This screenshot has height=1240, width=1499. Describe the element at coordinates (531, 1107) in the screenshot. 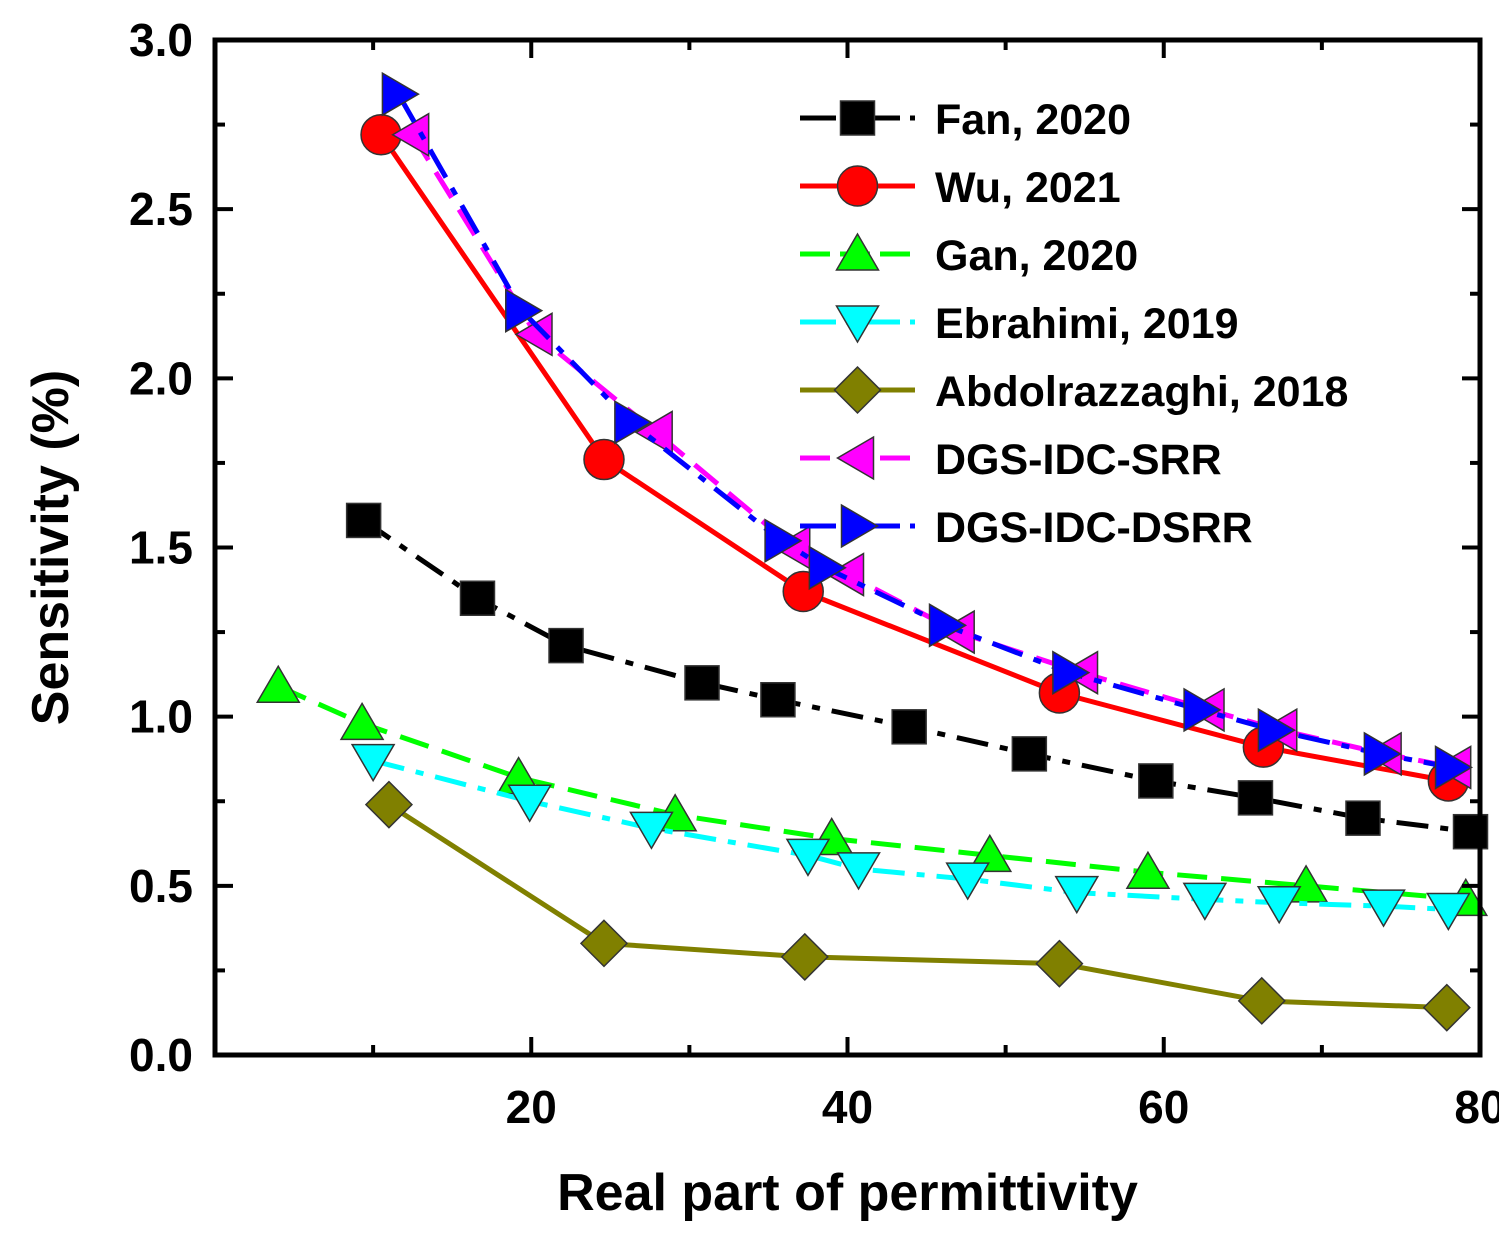

I see `x-tick-label: 20` at that location.